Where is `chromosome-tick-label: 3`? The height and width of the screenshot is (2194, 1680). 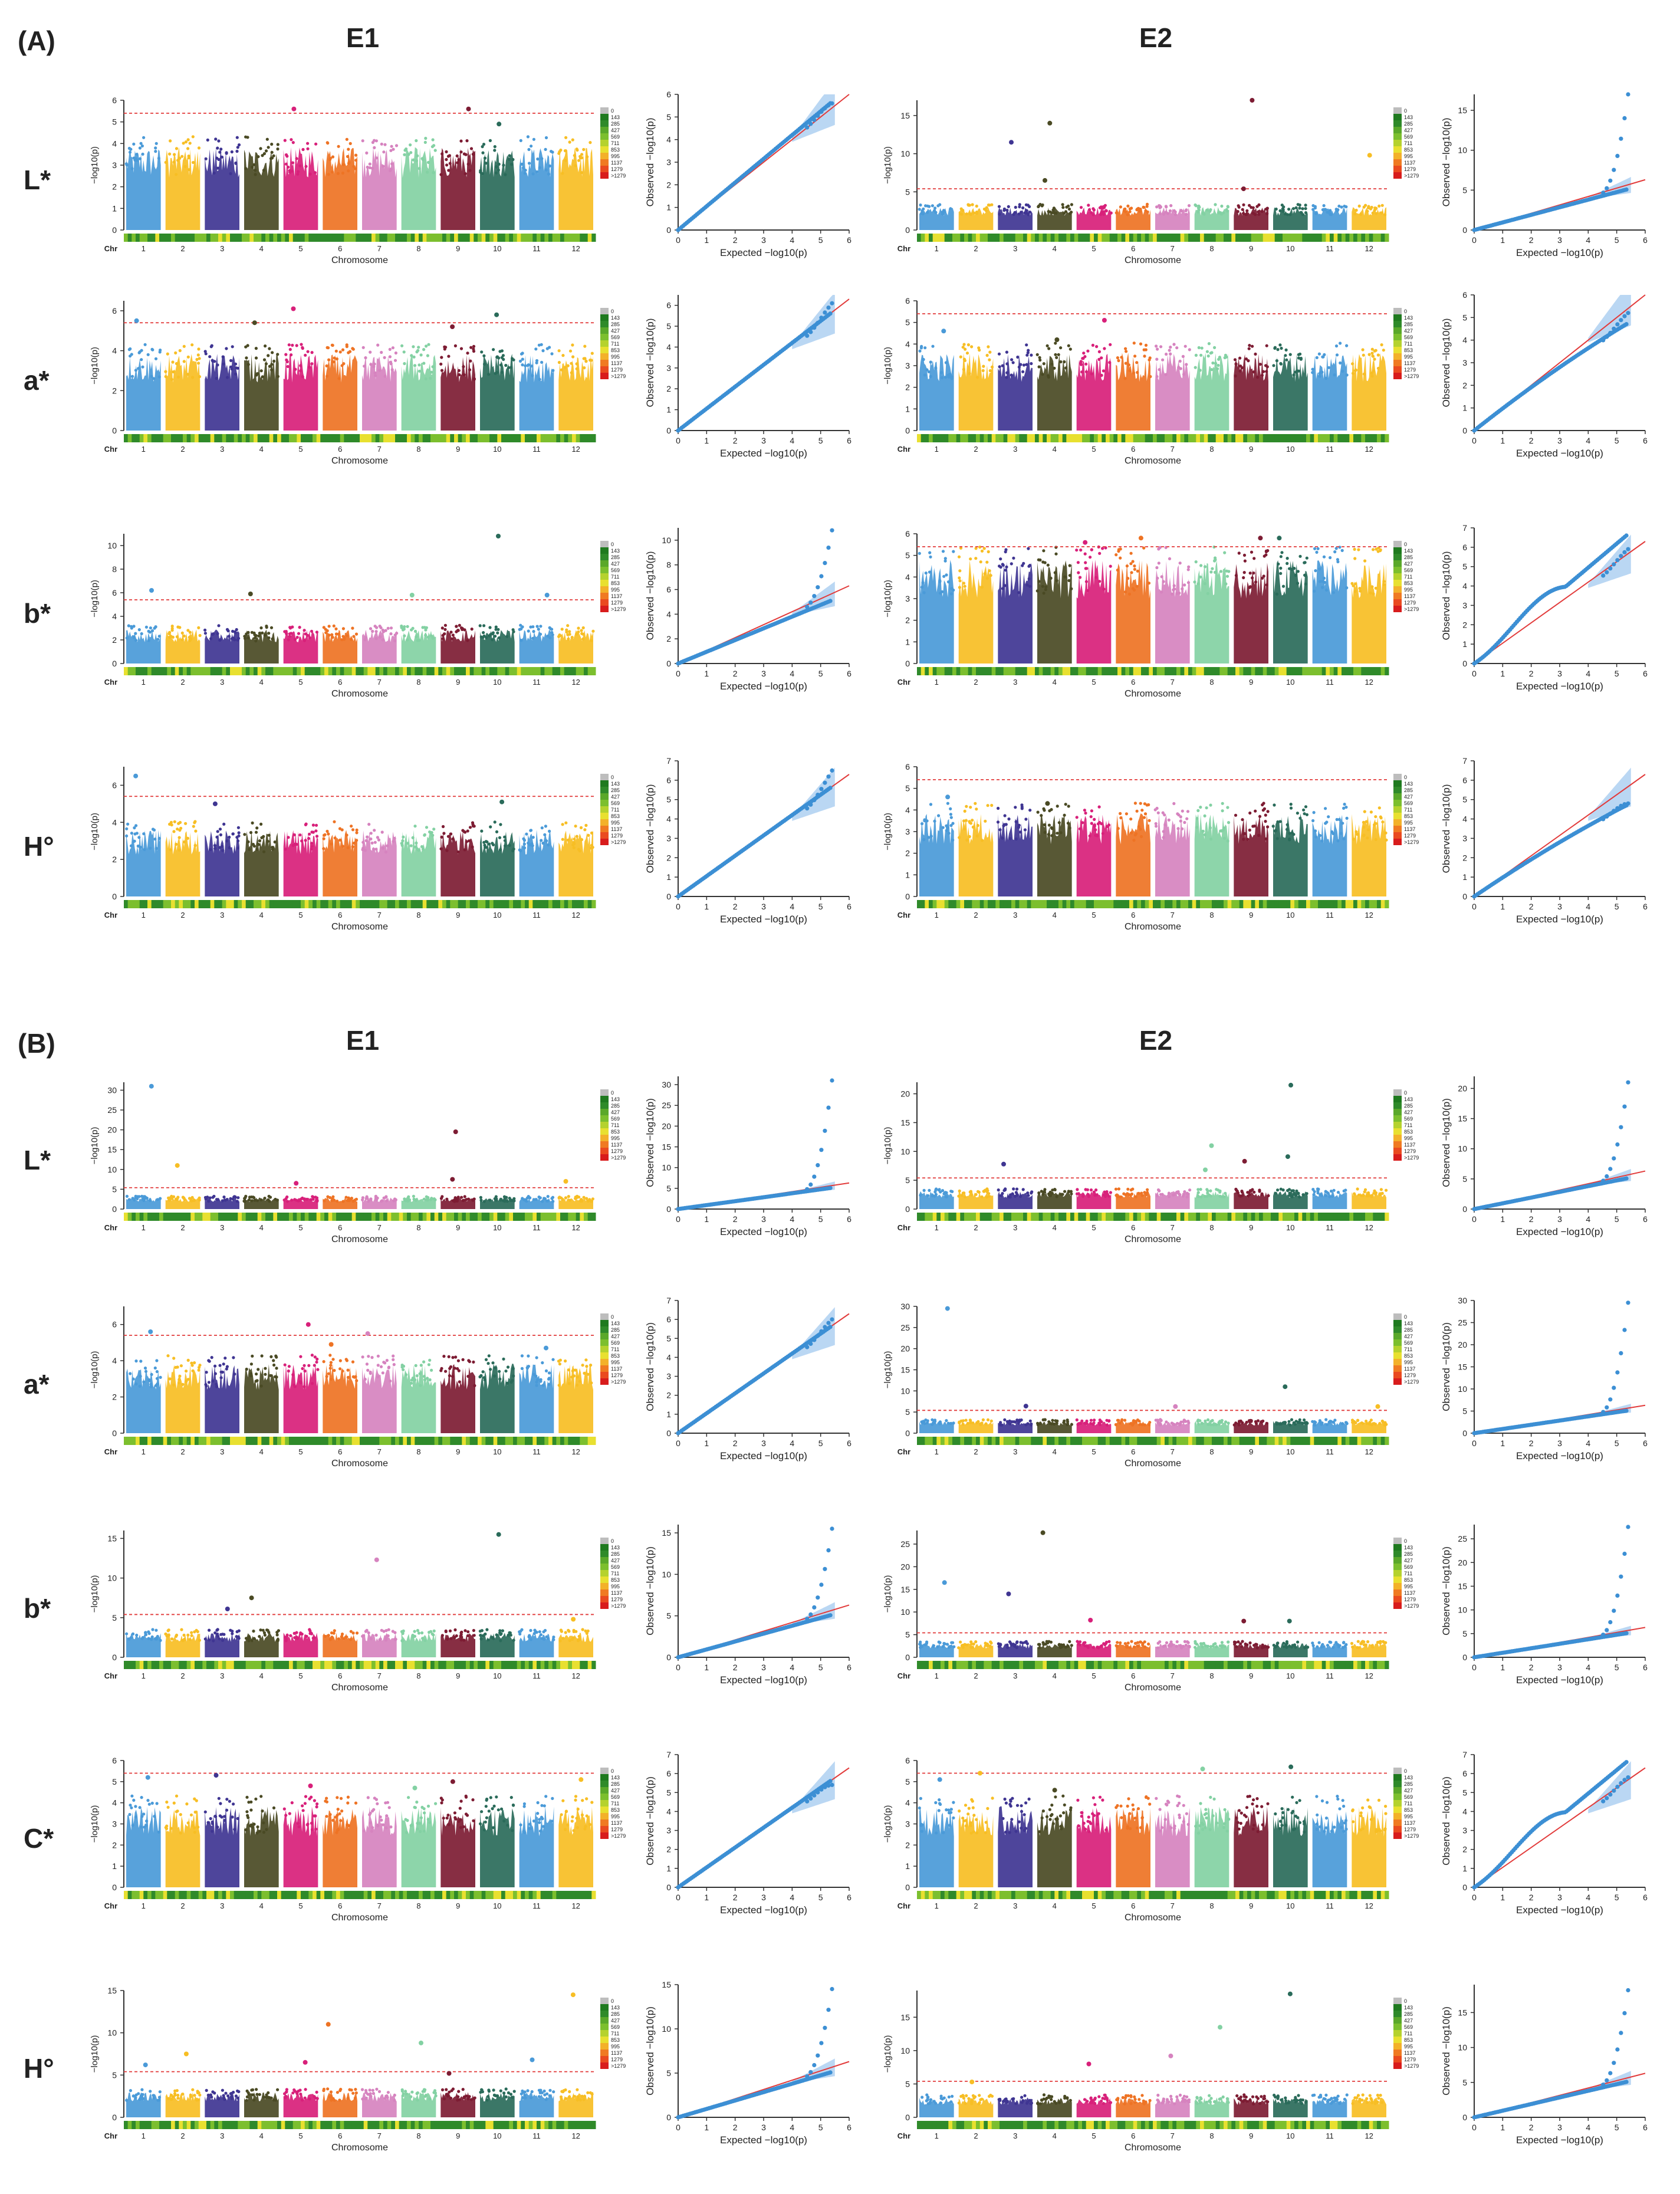 chromosome-tick-label: 3 is located at coordinates (1015, 249).